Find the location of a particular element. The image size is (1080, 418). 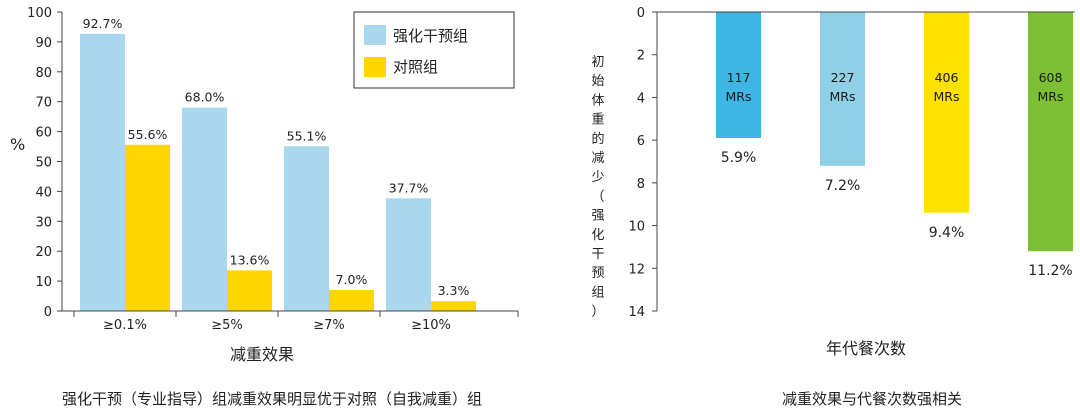

right-y-label-char: 预 is located at coordinates (597, 273).